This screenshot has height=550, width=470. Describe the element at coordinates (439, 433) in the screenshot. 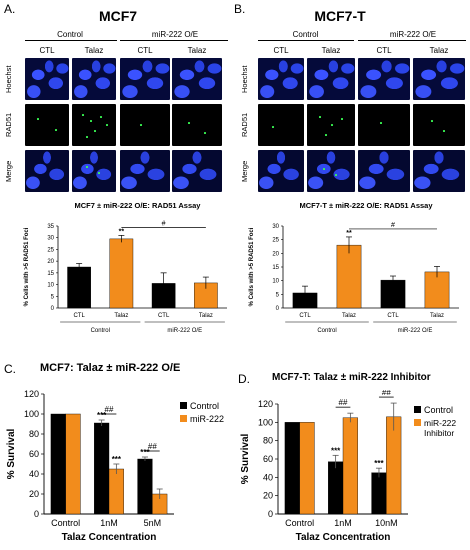

I see `legend-label: Inhibitor` at that location.